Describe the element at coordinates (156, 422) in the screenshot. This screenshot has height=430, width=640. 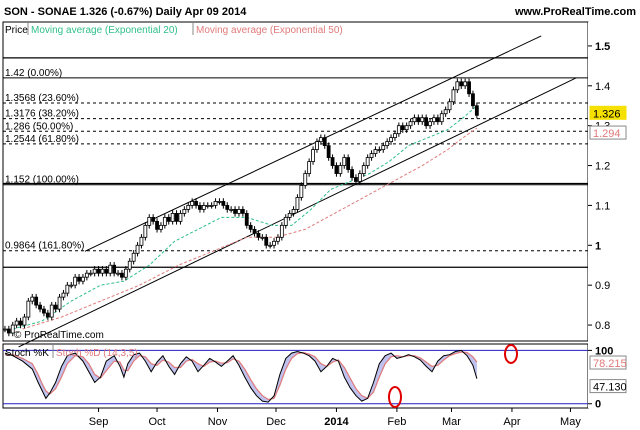
I see `x-tick-label: Oct` at that location.